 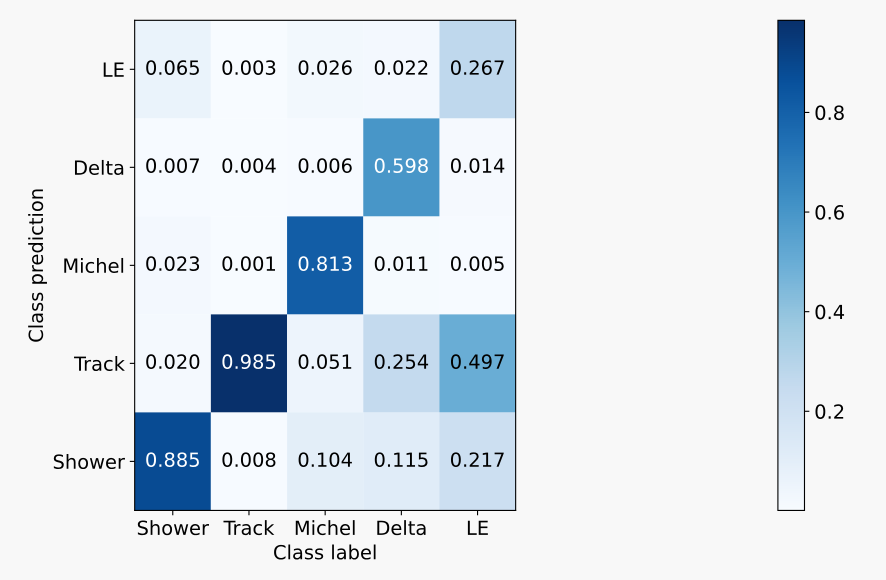 I want to click on data-label: 0.006, so click(x=325, y=165).